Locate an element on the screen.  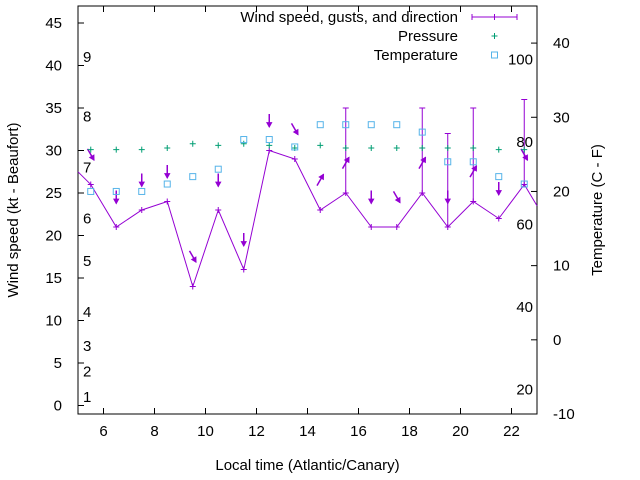
legend-label: Temperature is located at coordinates (416, 55).